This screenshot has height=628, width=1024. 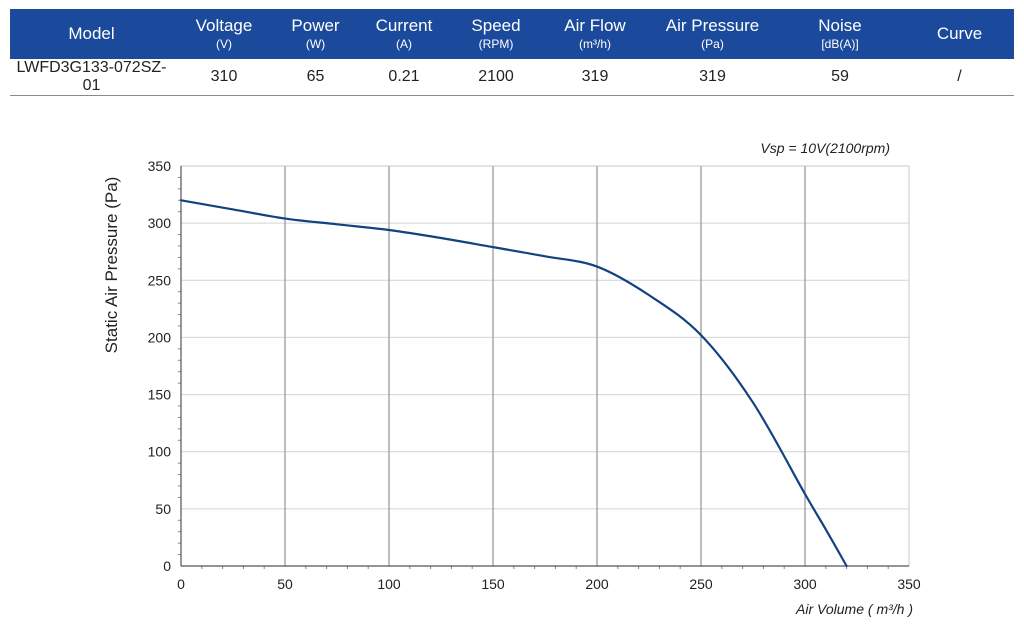 What do you see at coordinates (224, 76) in the screenshot?
I see `value-voltage: 310` at bounding box center [224, 76].